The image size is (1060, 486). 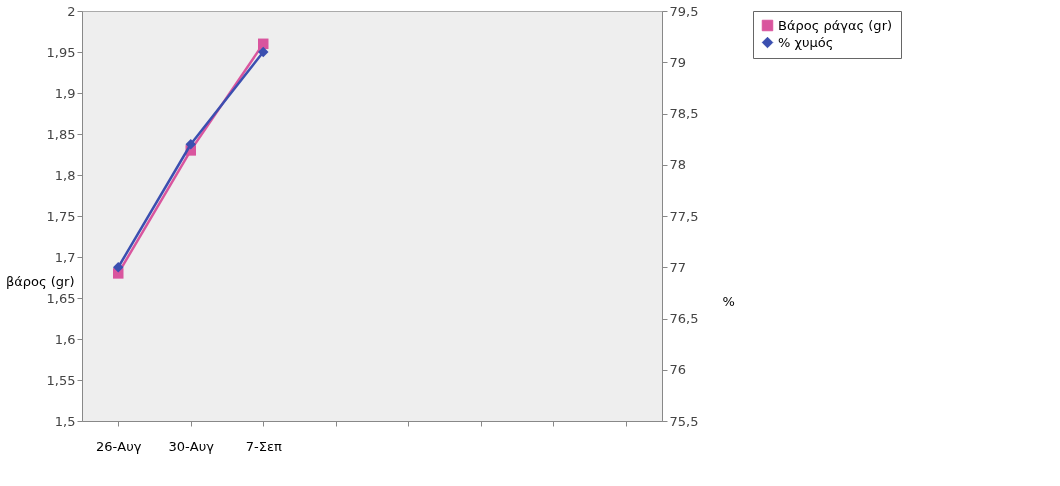 What do you see at coordinates (65, 93) in the screenshot?
I see `y-tick-label: 1,9` at bounding box center [65, 93].